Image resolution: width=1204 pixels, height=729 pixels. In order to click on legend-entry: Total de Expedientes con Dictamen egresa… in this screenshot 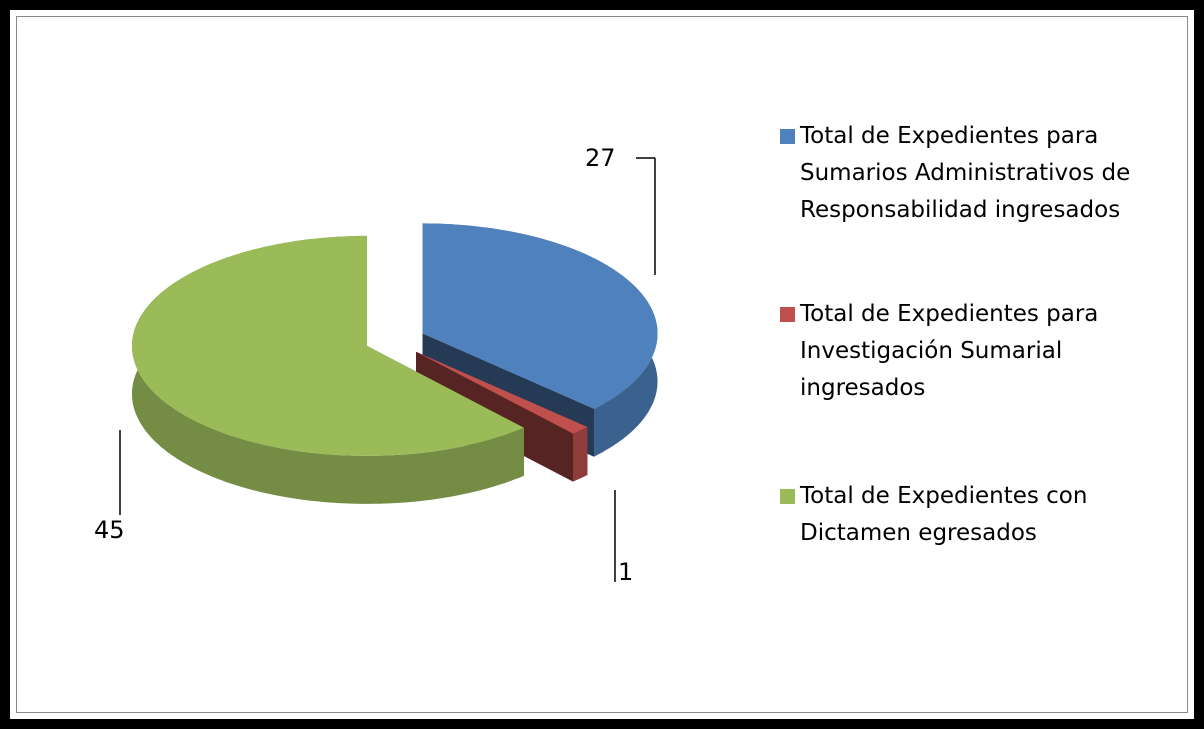, I will do `click(972, 515)`.